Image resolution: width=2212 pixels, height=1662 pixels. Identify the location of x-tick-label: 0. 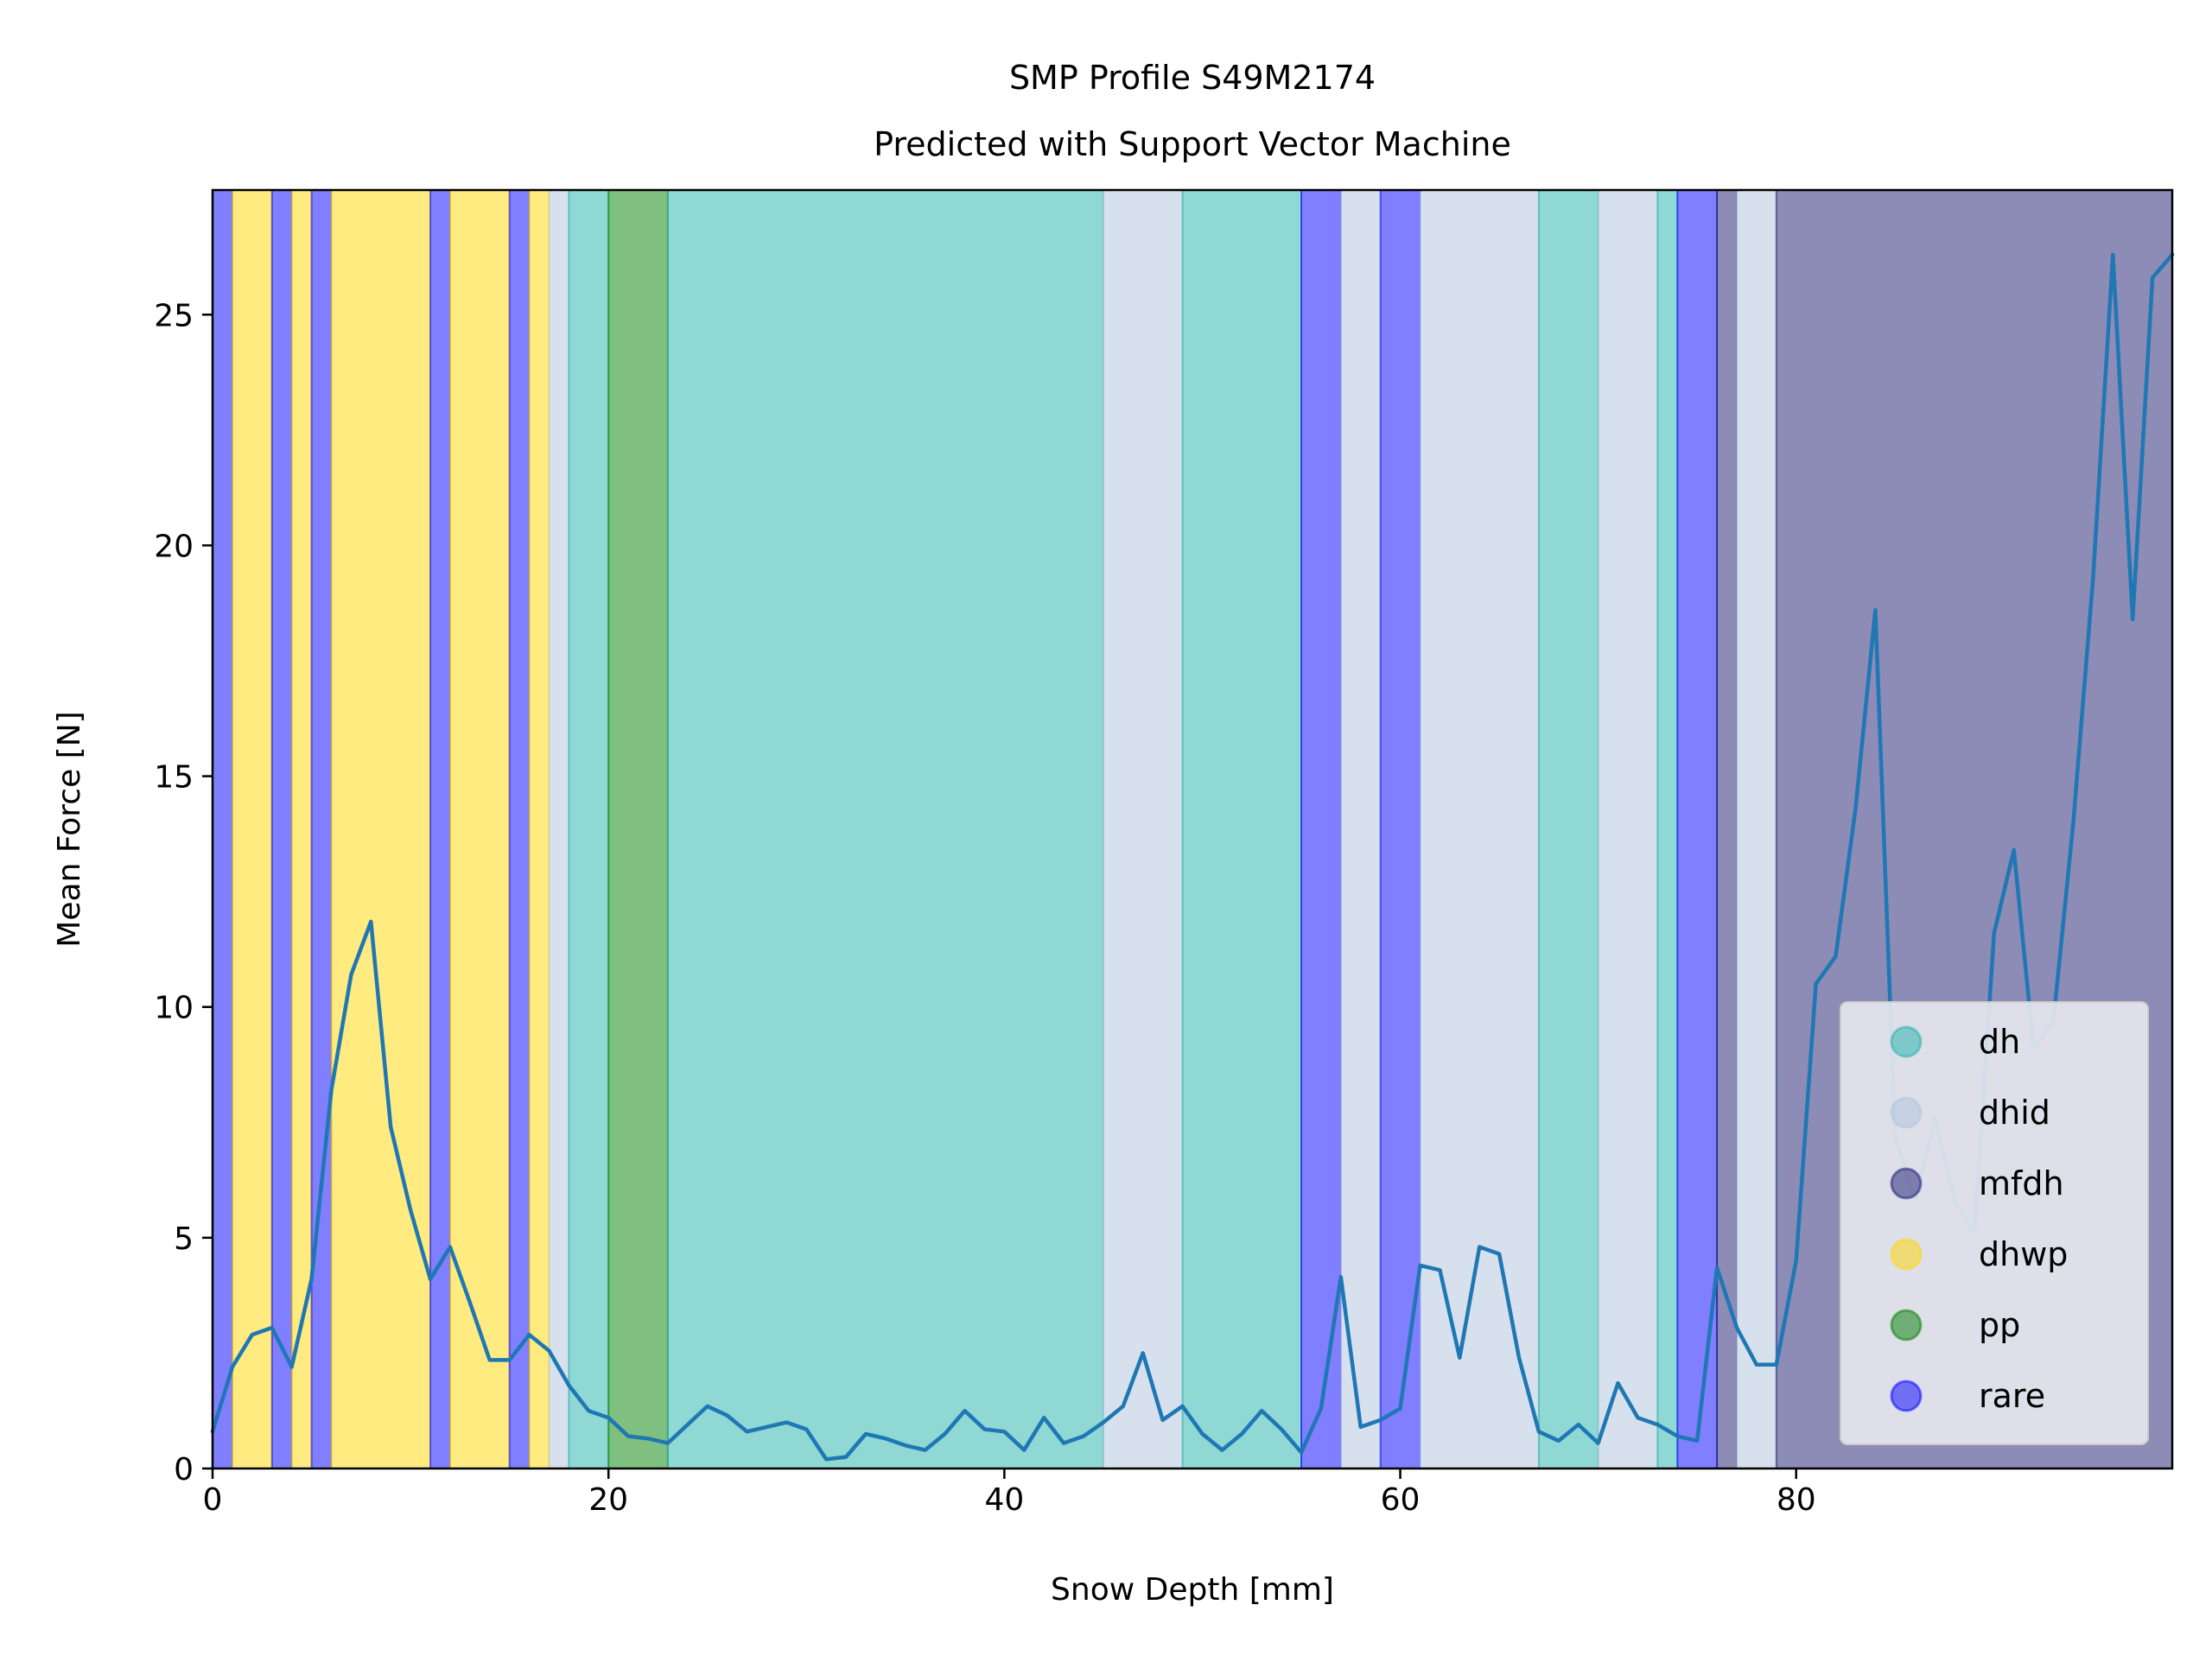
(213, 1500).